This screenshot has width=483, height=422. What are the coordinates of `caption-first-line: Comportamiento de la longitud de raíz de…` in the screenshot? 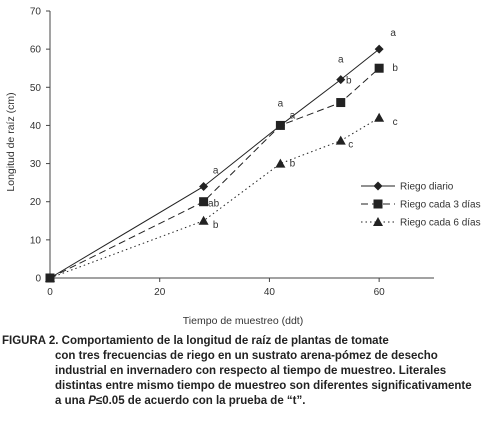 It's located at (225, 341).